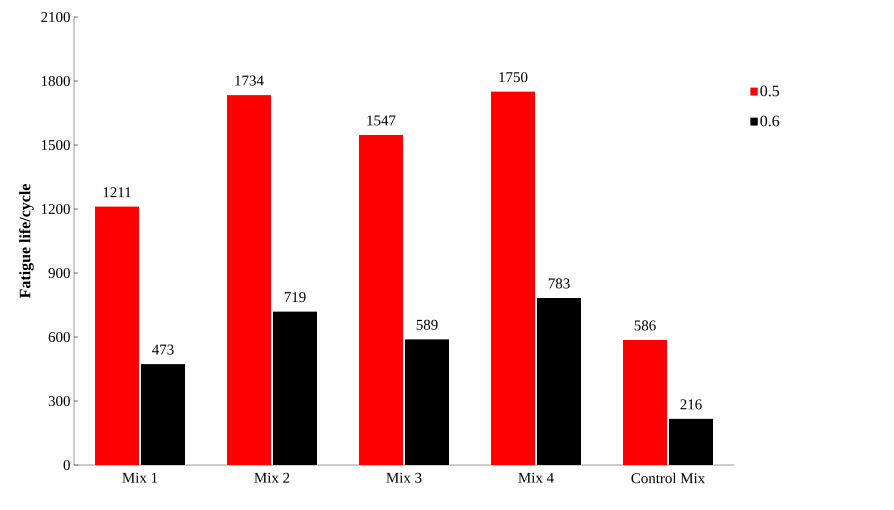 The image size is (894, 510). Describe the element at coordinates (559, 283) in the screenshot. I see `data-label: 783` at that location.